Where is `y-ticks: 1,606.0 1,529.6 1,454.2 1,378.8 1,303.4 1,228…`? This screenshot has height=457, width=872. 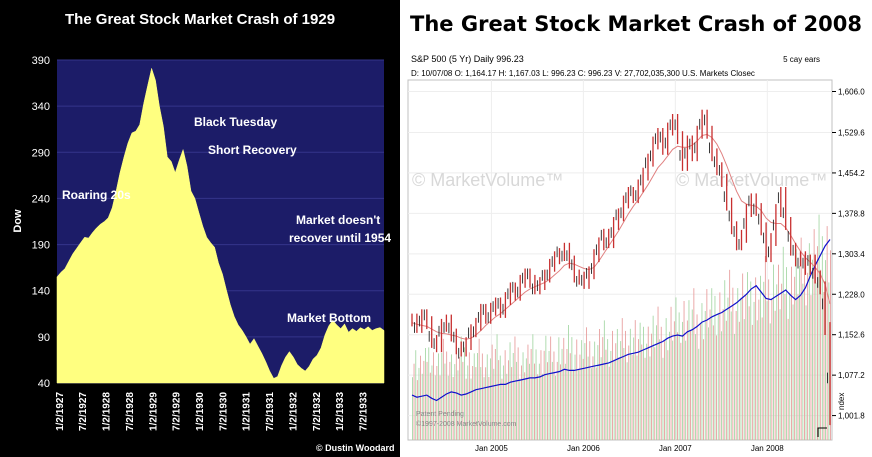 y-ticks: 1,606.0 1,529.6 1,454.2 1,378.8 1,303.4 1,228… is located at coordinates (848, 254).